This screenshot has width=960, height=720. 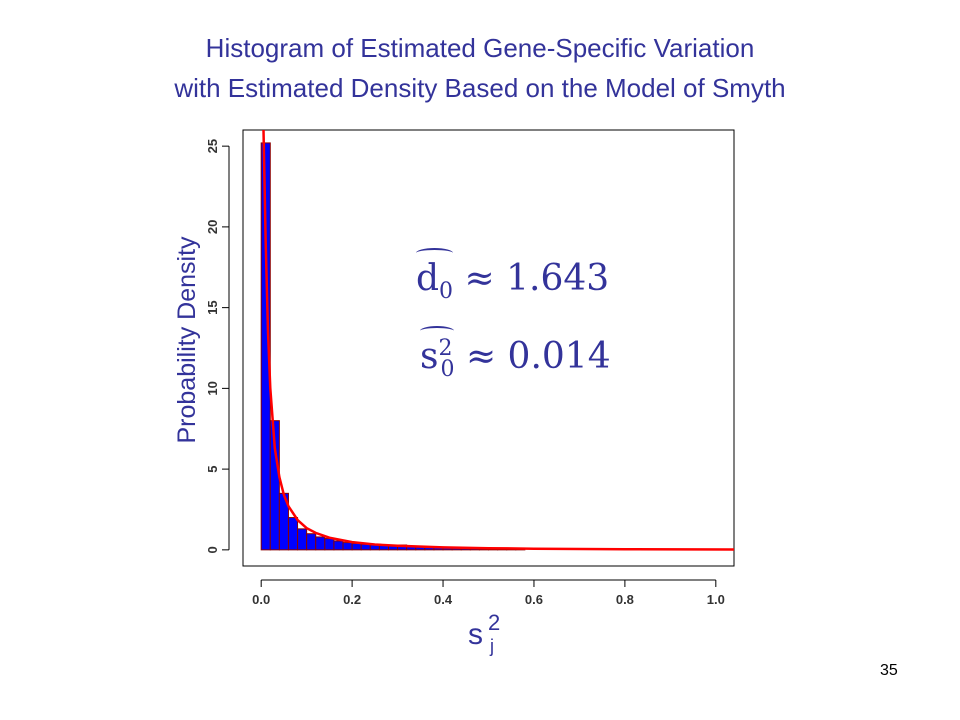 I want to click on y-tick-label: 0, so click(x=212, y=549).